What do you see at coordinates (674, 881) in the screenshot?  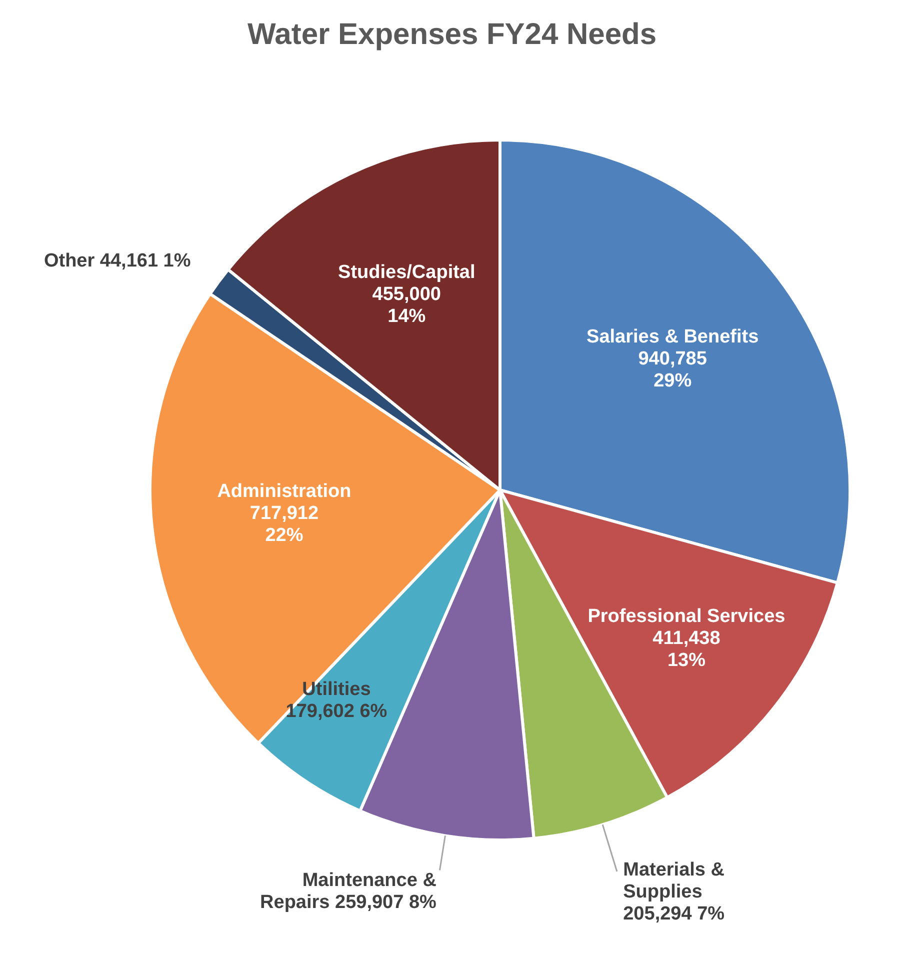 I see `slice-label: Materials & Supplies` at bounding box center [674, 881].